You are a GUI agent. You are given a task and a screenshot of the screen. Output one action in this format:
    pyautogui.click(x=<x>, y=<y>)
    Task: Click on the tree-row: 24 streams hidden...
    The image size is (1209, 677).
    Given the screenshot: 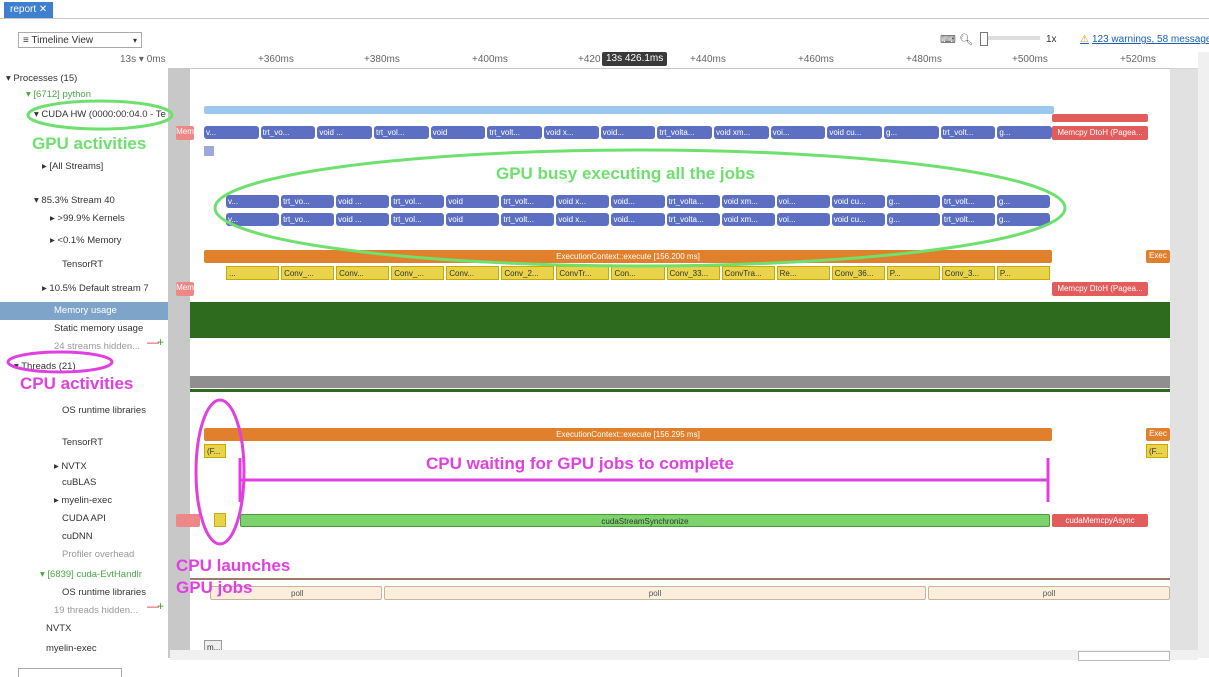 What is the action you would take?
    pyautogui.click(x=97, y=346)
    